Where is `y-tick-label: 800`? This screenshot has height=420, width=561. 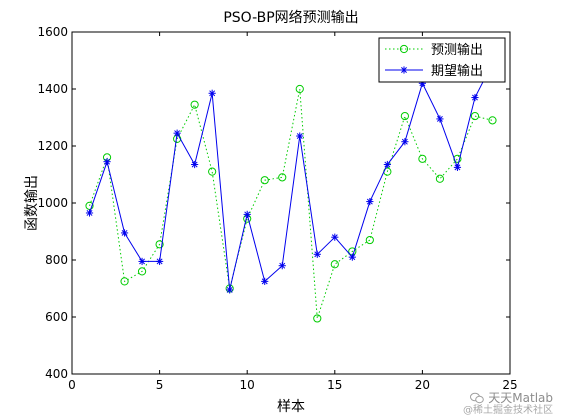 y-tick-label: 800 is located at coordinates (56, 260).